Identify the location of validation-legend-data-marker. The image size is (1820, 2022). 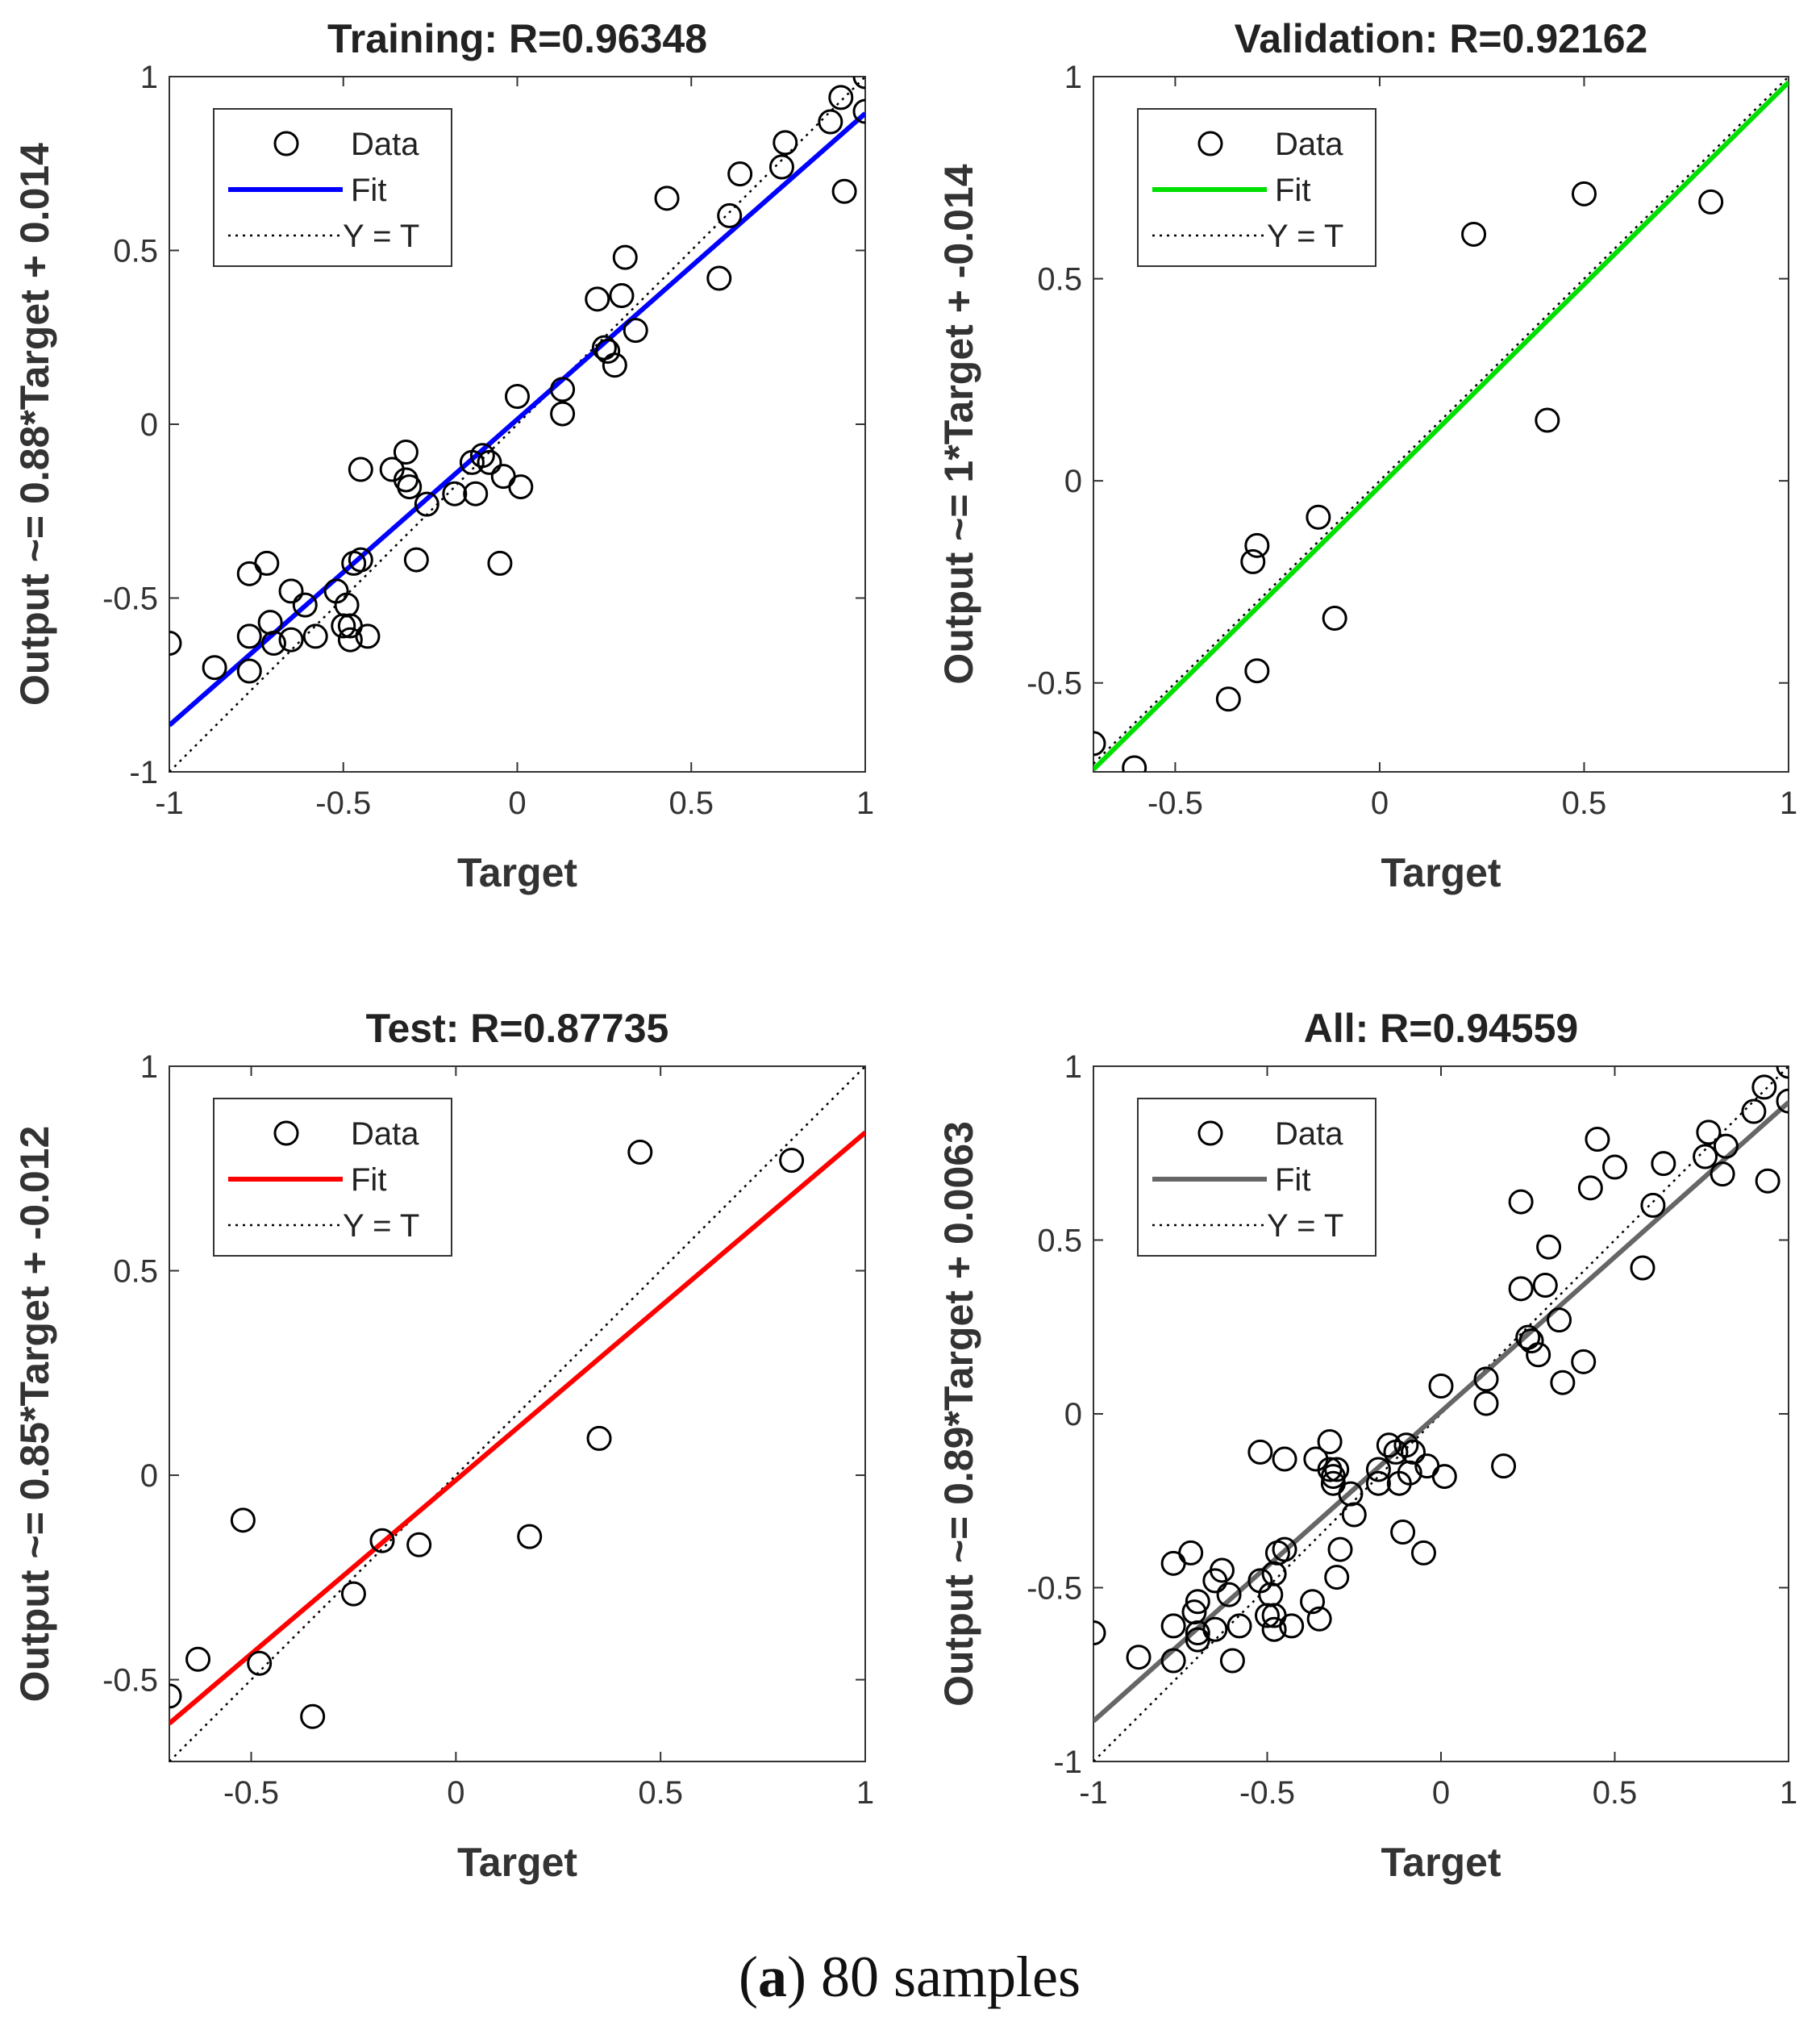
(1210, 144).